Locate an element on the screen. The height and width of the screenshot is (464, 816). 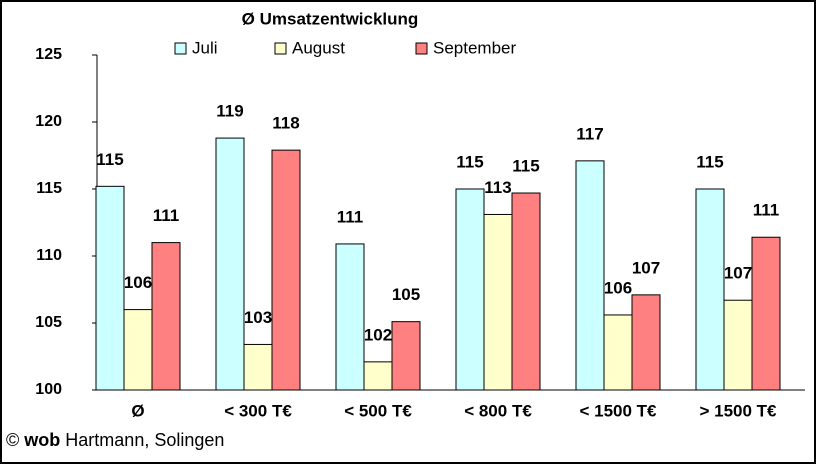
data-label: 119 is located at coordinates (229, 111).